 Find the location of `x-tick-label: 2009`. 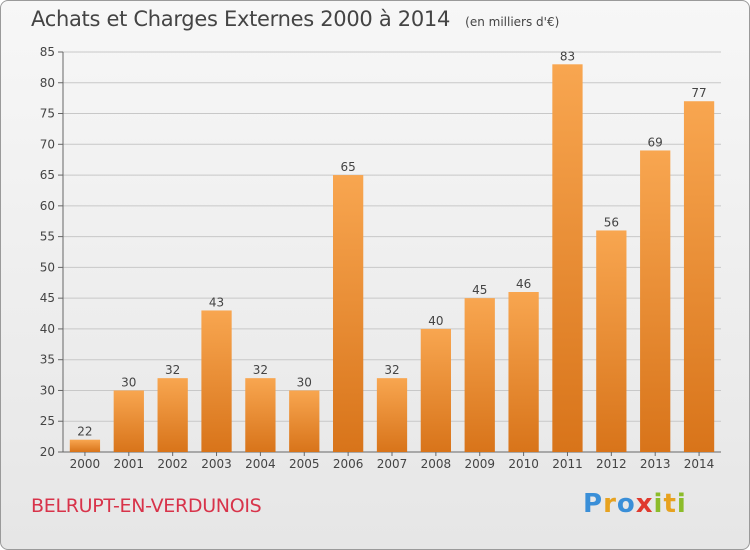

x-tick-label: 2009 is located at coordinates (479, 464).